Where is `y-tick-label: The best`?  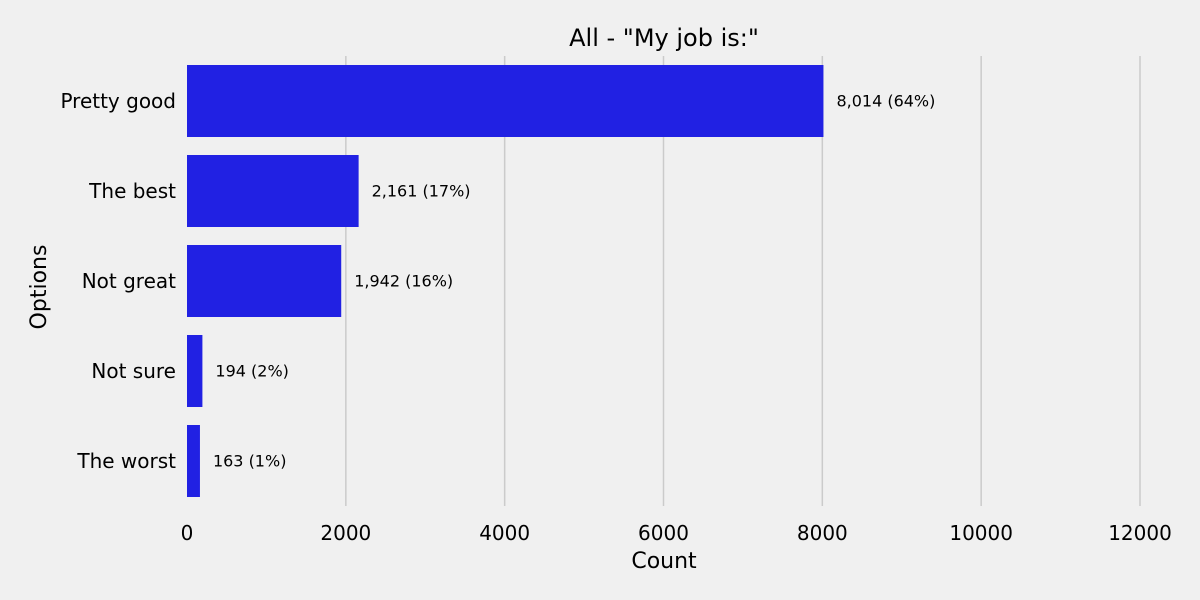
y-tick-label: The best is located at coordinates (132, 191).